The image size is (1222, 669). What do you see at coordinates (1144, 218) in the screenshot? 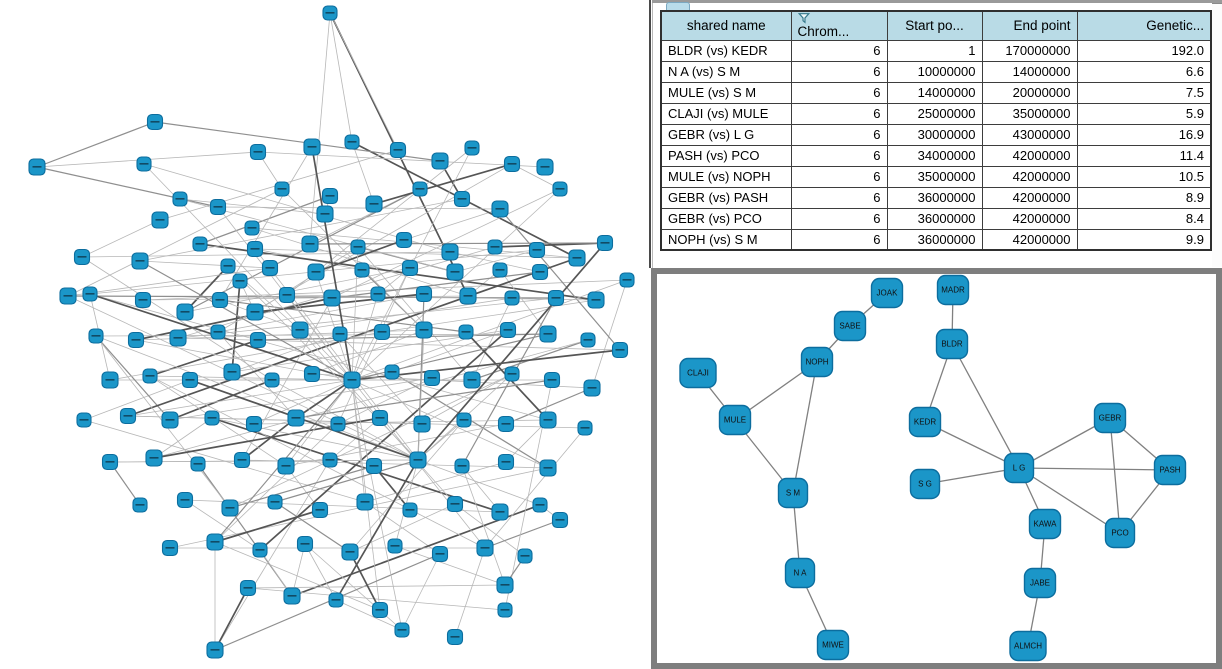
I see `cell-value: 8.4` at bounding box center [1144, 218].